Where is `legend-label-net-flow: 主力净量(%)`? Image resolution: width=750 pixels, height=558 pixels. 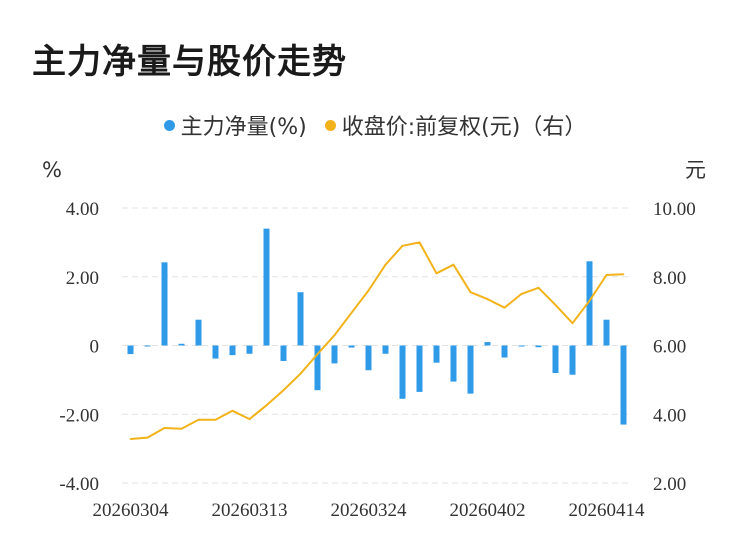 legend-label-net-flow: 主力净量(%) is located at coordinates (243, 127).